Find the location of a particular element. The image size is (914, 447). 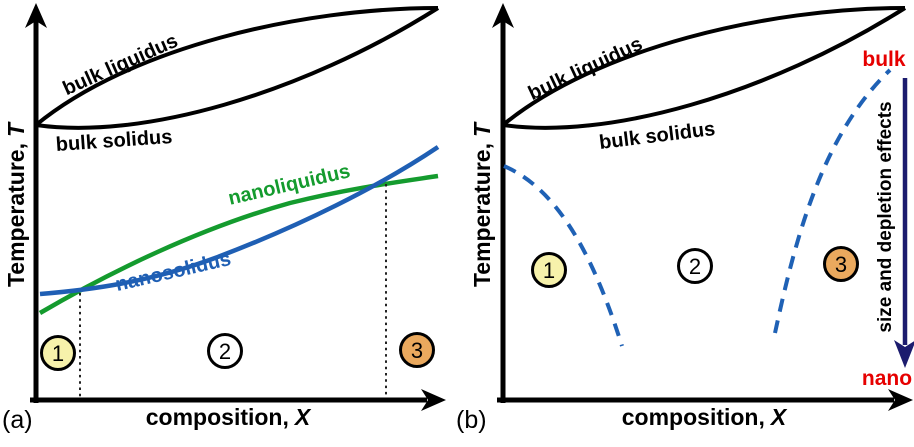

y-axis-title-b: Temperature, T is located at coordinates (482, 204).